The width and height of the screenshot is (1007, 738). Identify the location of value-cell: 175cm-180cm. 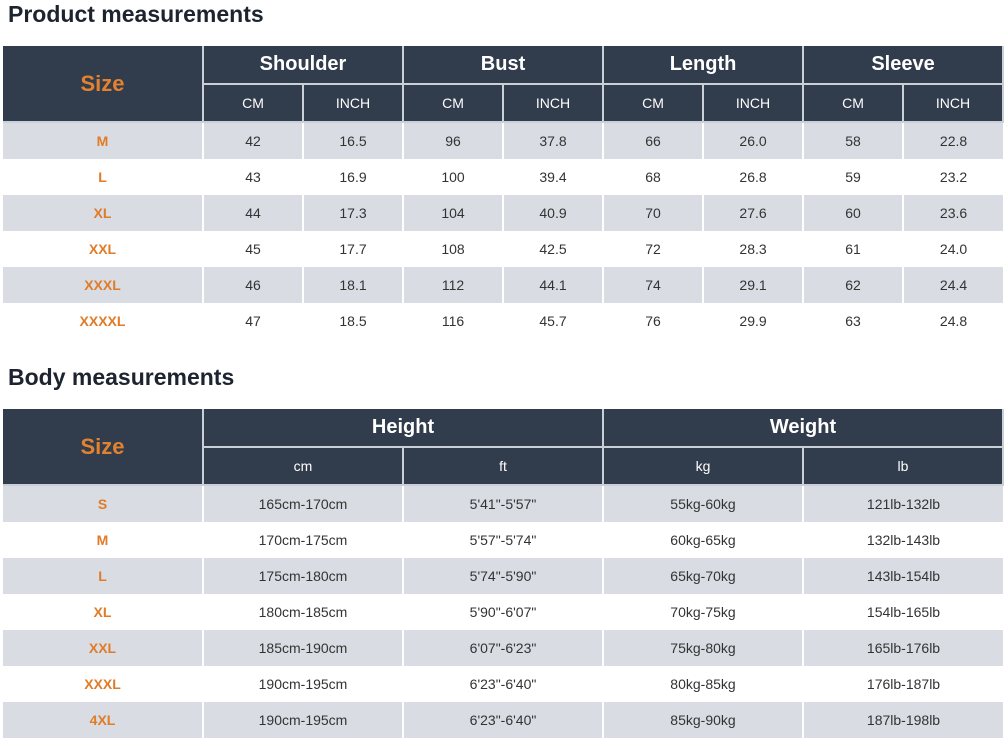
(302, 576).